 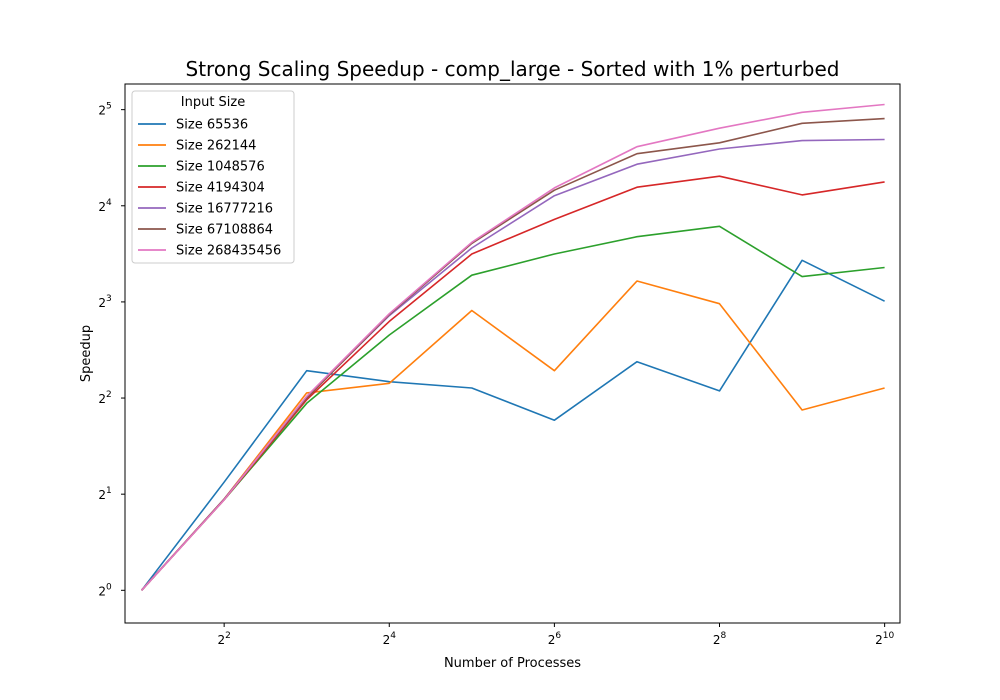 What do you see at coordinates (220, 188) in the screenshot?
I see `legend-label: Size 4194304` at bounding box center [220, 188].